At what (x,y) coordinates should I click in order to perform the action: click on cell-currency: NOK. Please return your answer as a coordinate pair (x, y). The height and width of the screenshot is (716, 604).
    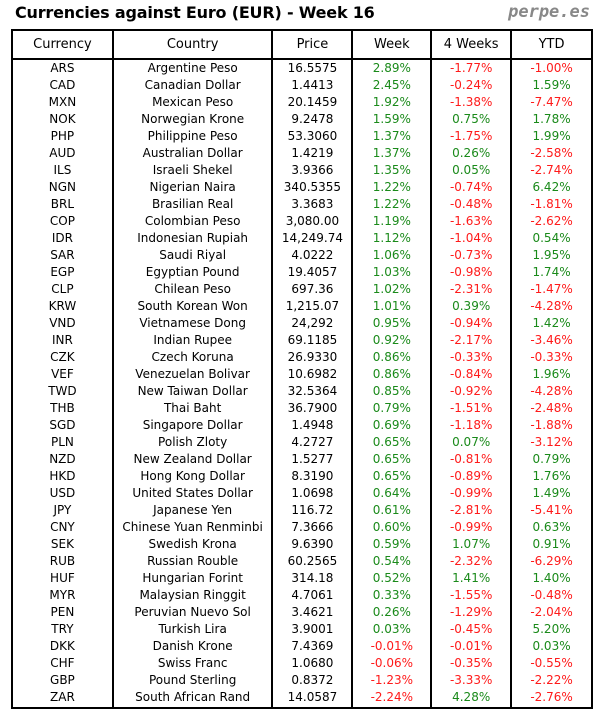
    Looking at the image, I should click on (62, 119).